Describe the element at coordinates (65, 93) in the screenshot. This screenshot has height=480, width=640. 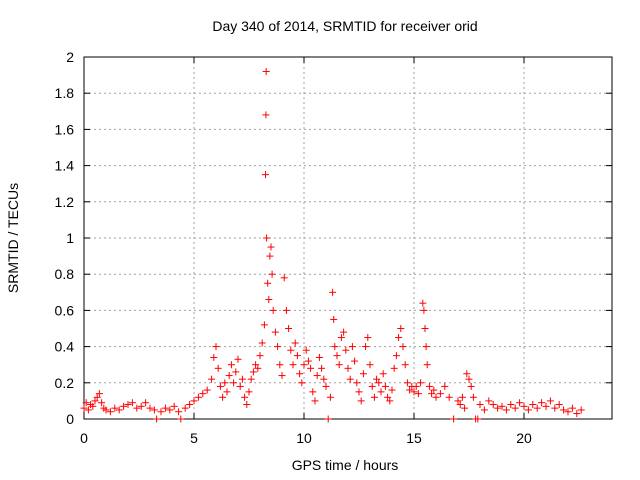
I see `y-tick-label: 1.8` at that location.